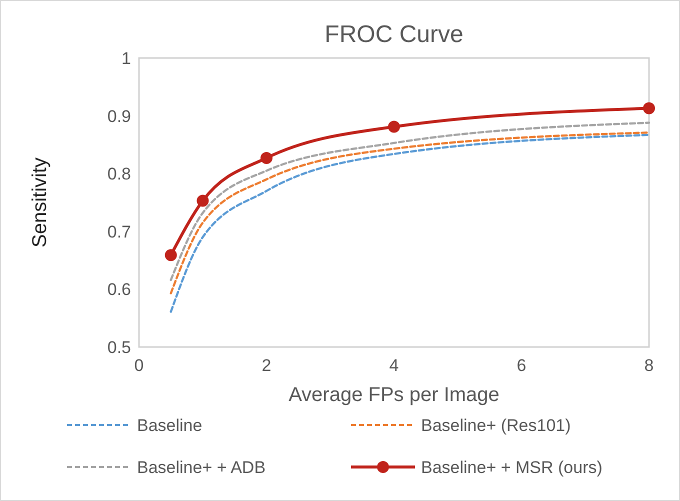 The width and height of the screenshot is (680, 501). What do you see at coordinates (40, 202) in the screenshot?
I see `y-axis-title: Sensitivity` at bounding box center [40, 202].